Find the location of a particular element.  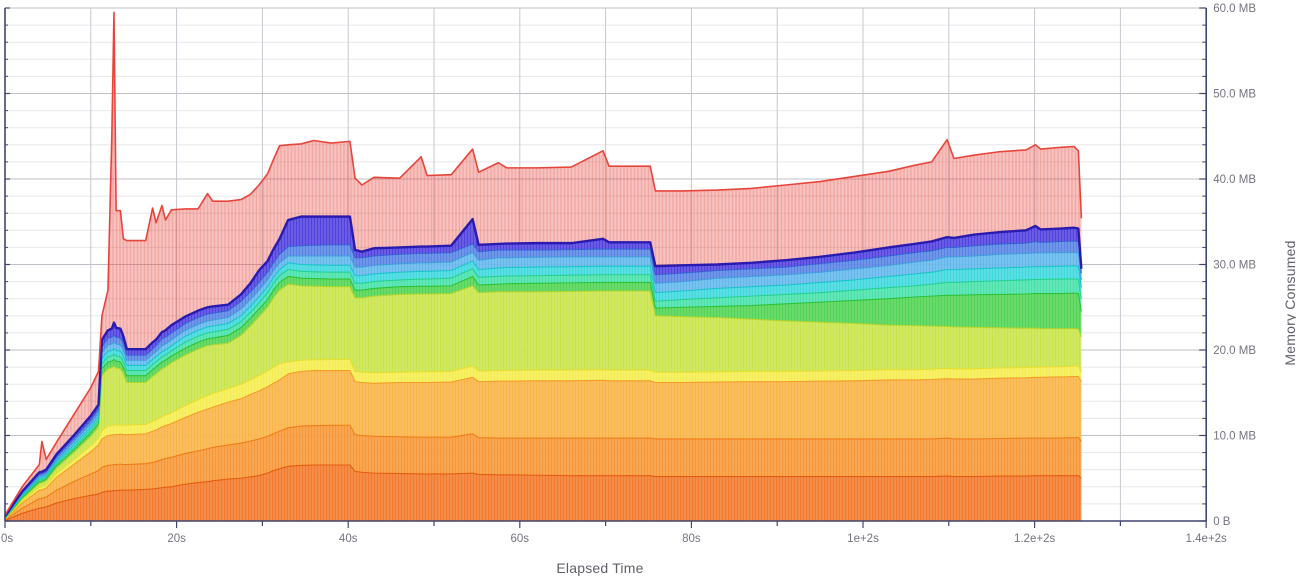

line-orange is located at coordinates (543, 472).